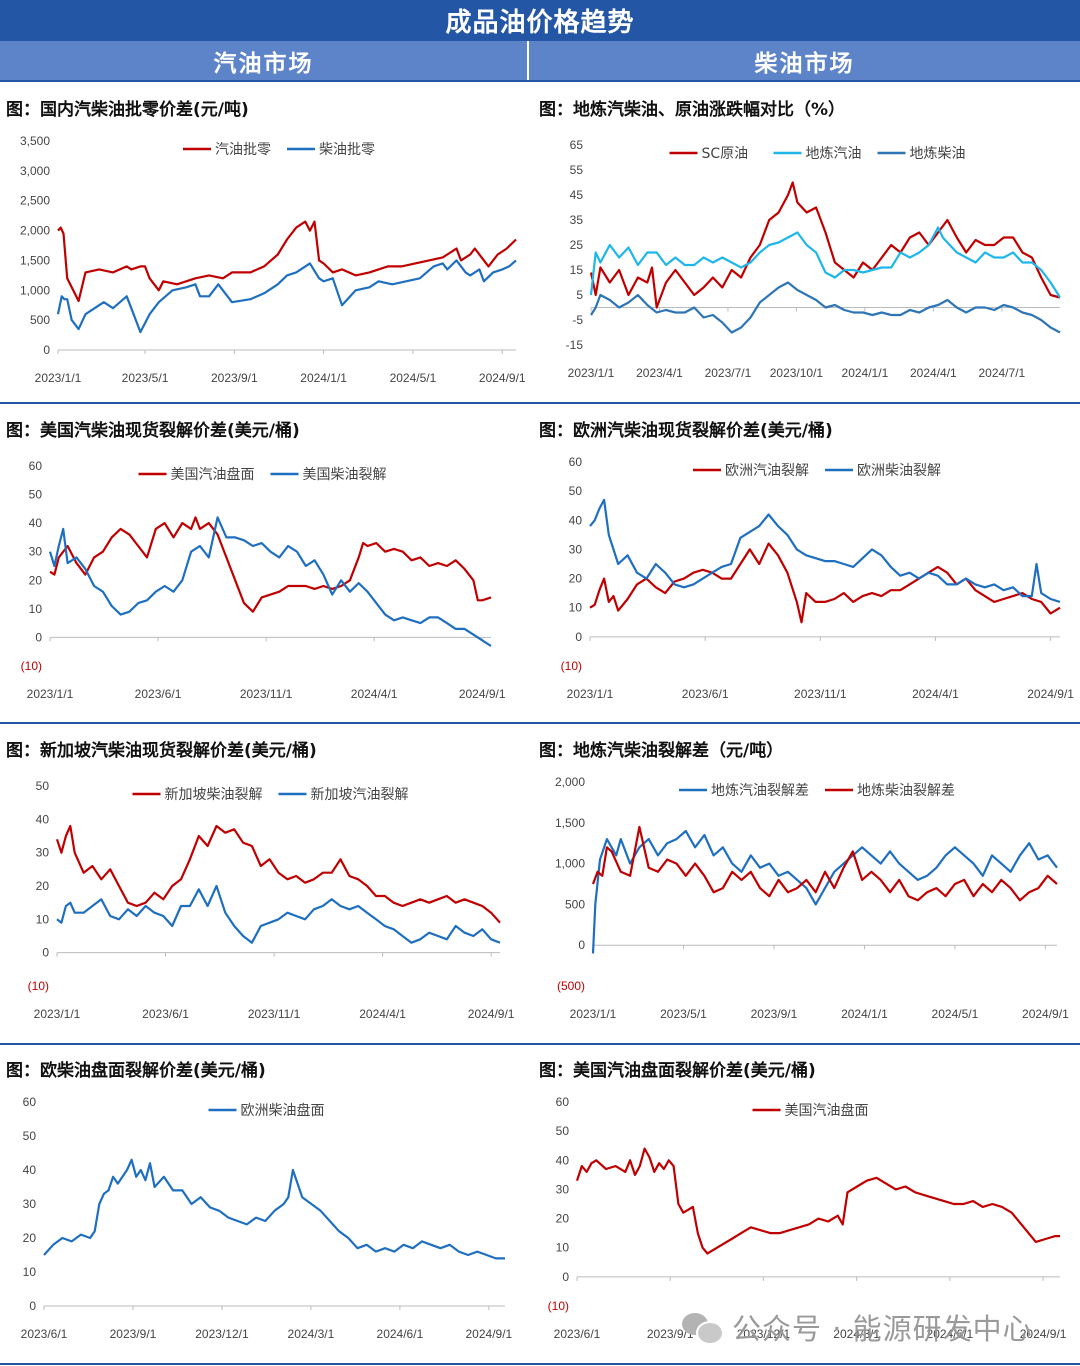 The width and height of the screenshot is (1080, 1366). Describe the element at coordinates (683, 1014) in the screenshot. I see `x-tick-label: 2023/5/1` at that location.